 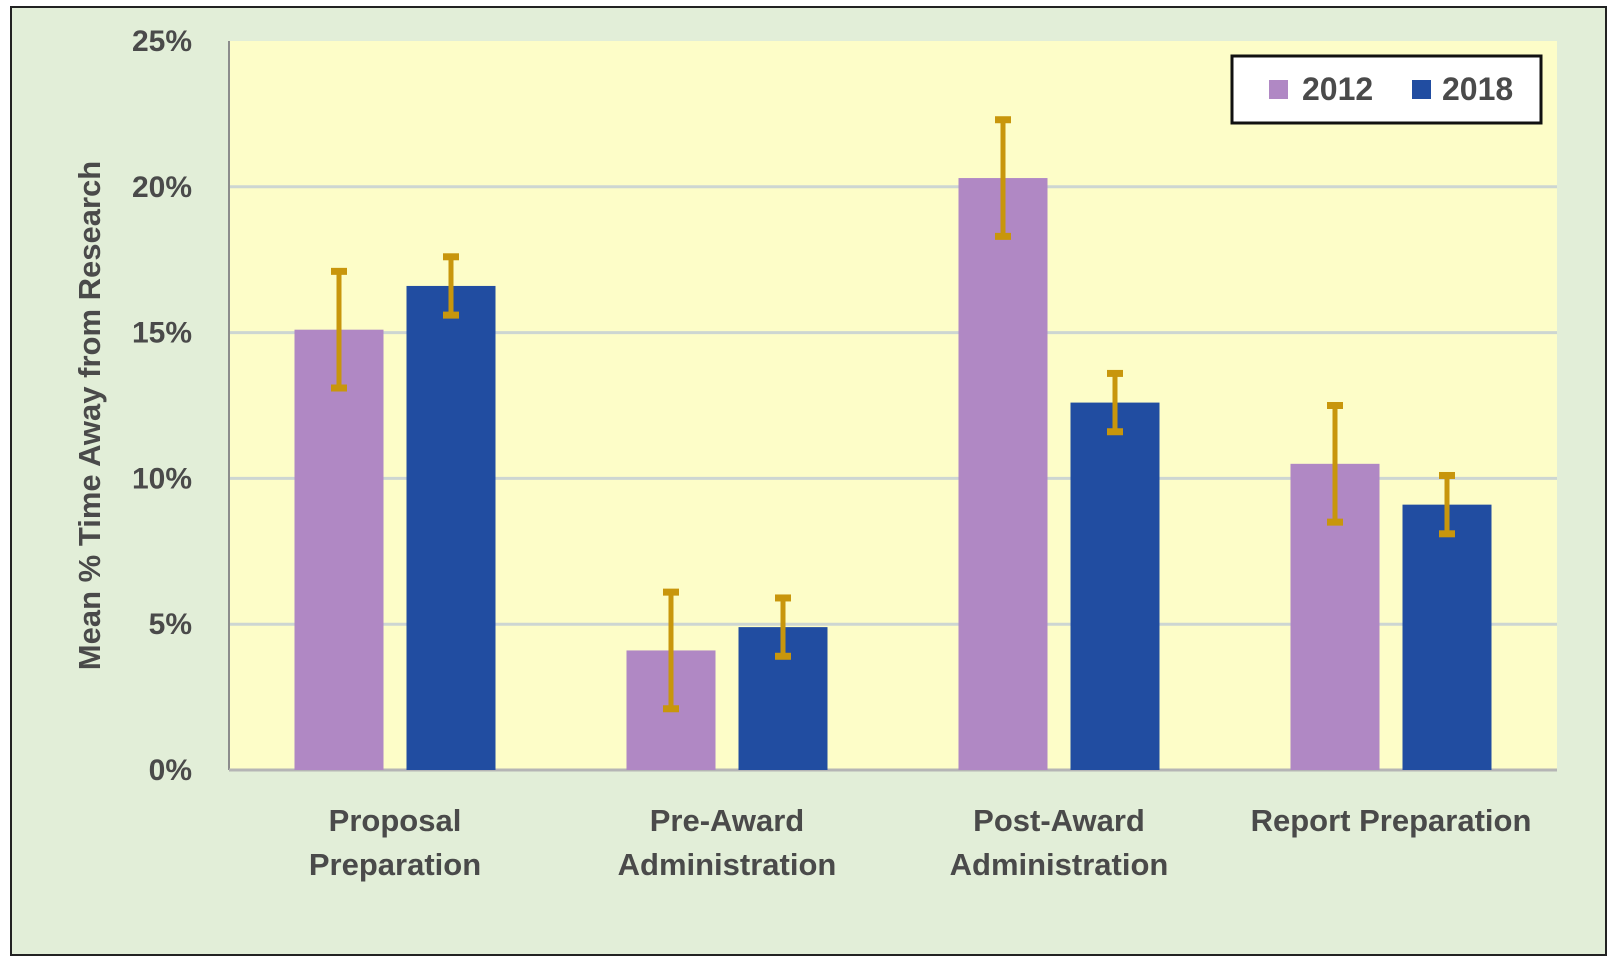 I want to click on category-label: Post-Award, so click(x=1059, y=820).